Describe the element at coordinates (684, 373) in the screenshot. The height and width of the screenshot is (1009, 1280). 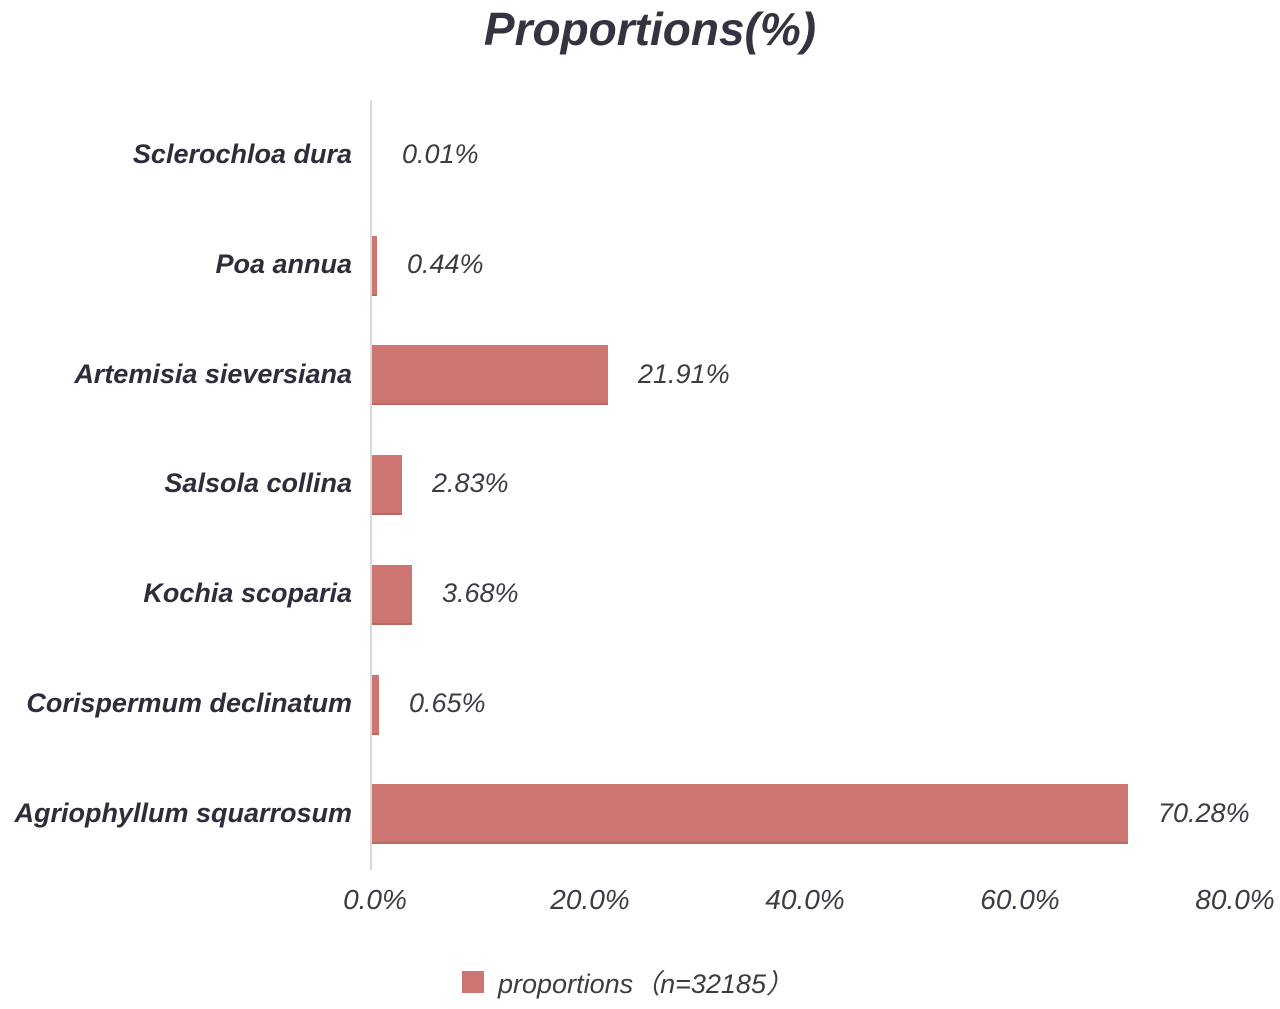
I see `value-label: 21.91%` at that location.